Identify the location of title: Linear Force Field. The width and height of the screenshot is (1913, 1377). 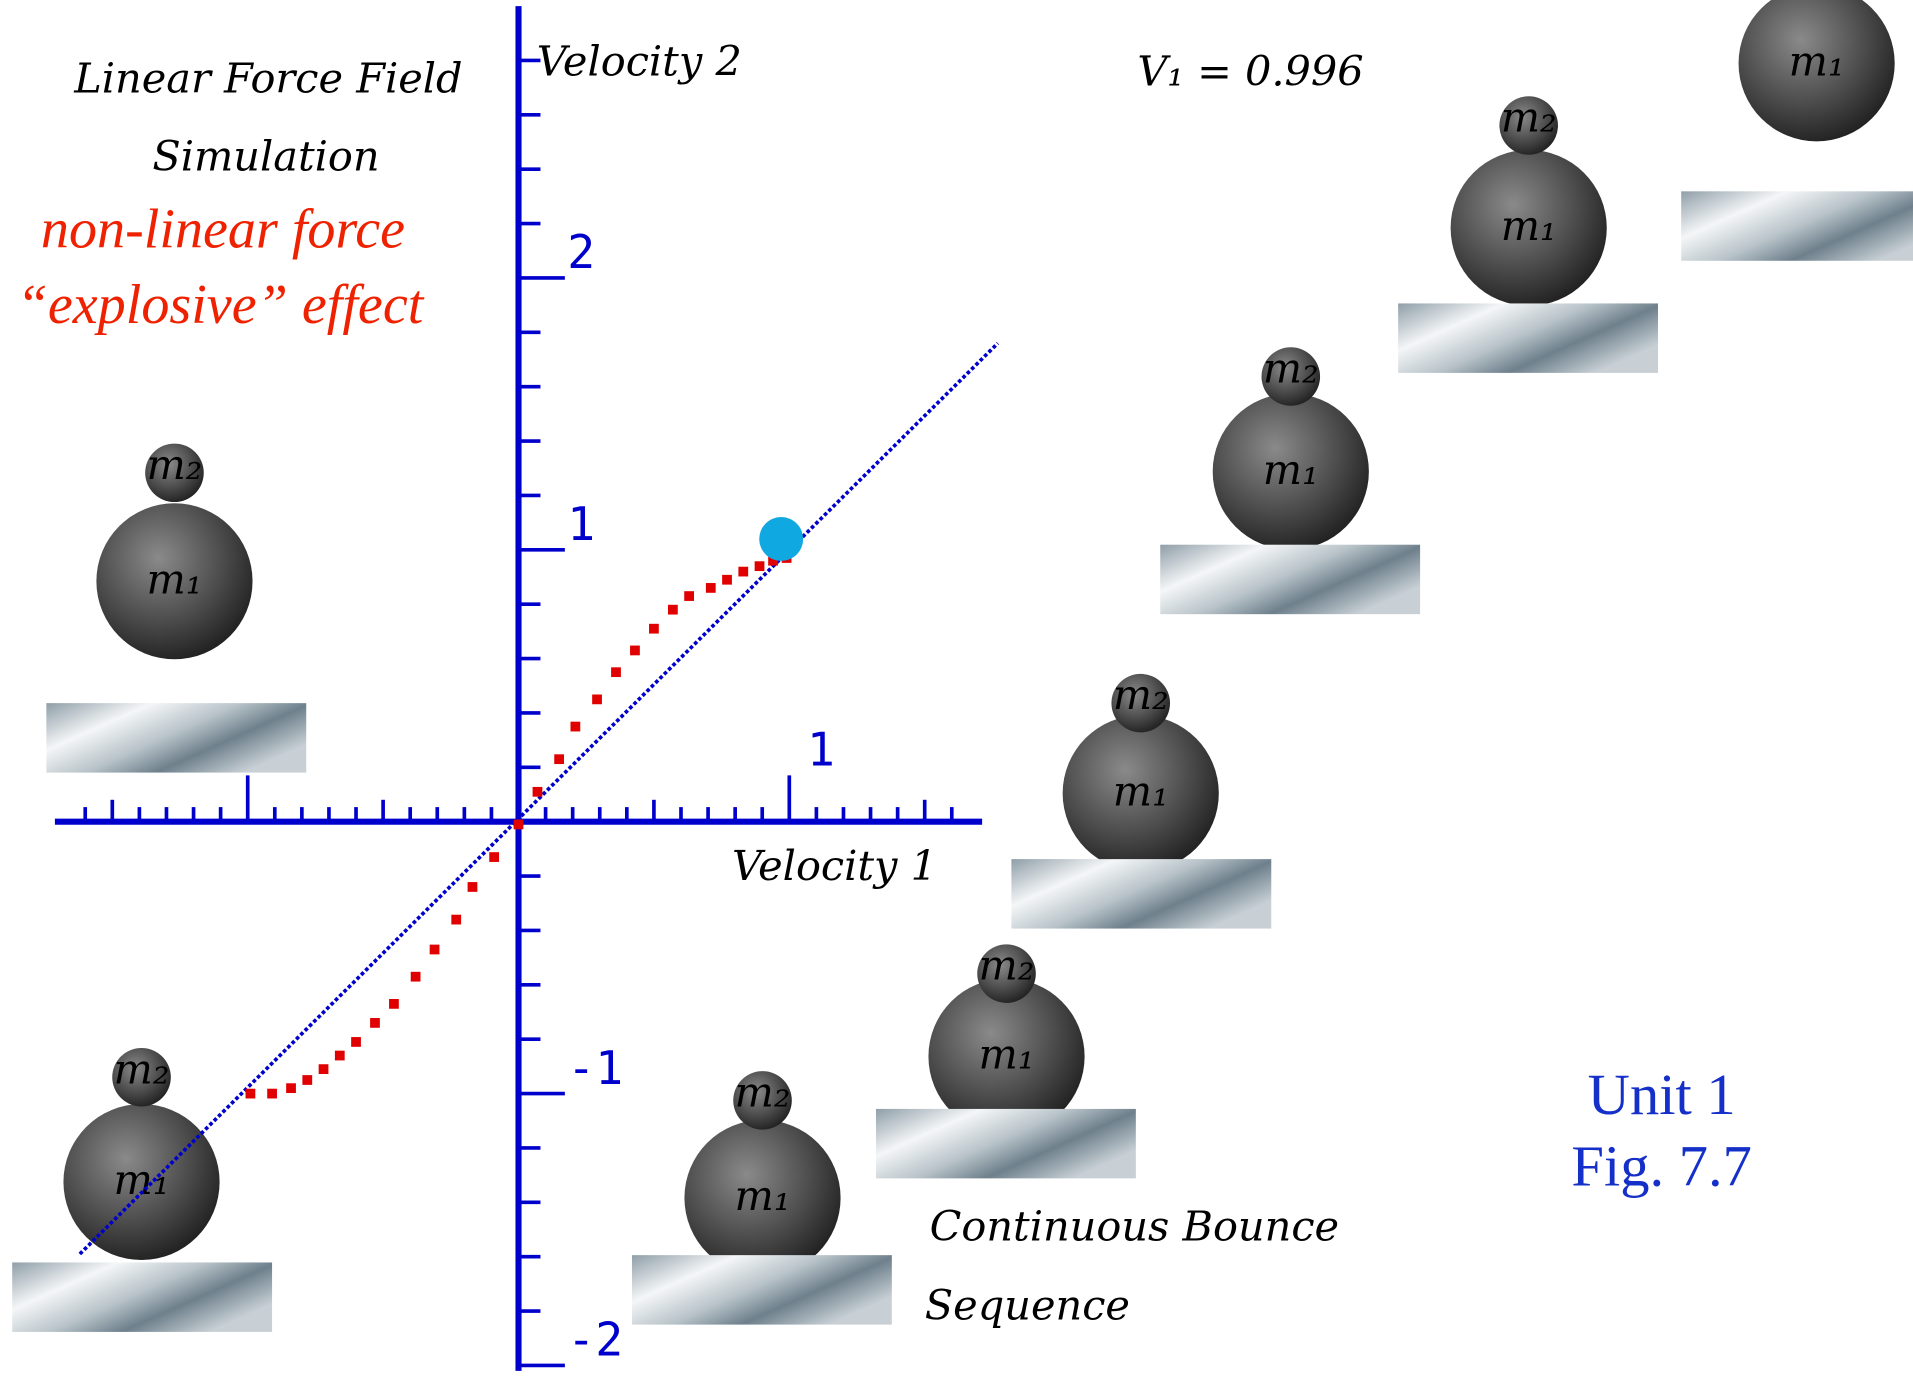
(267, 79).